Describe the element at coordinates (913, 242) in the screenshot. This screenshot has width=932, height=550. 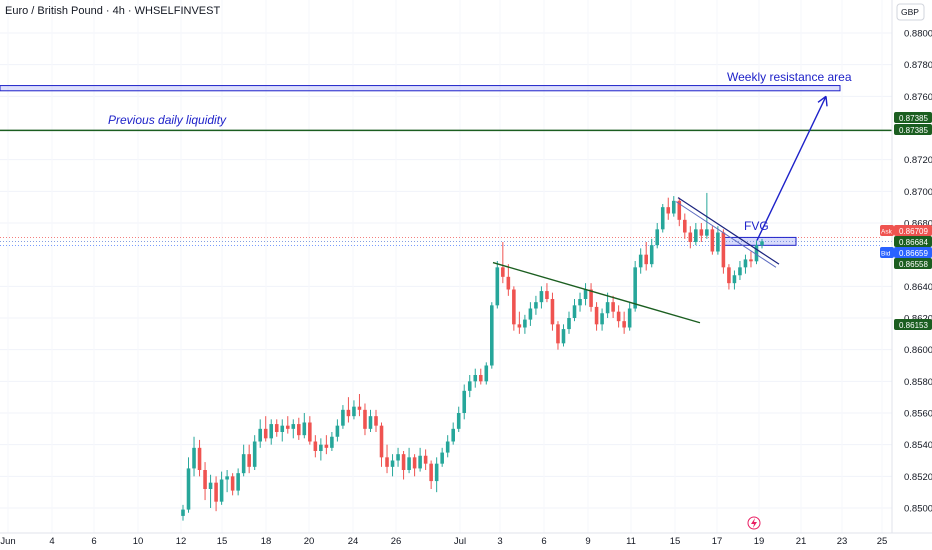
I see `last-price-text: 0.86684` at that location.